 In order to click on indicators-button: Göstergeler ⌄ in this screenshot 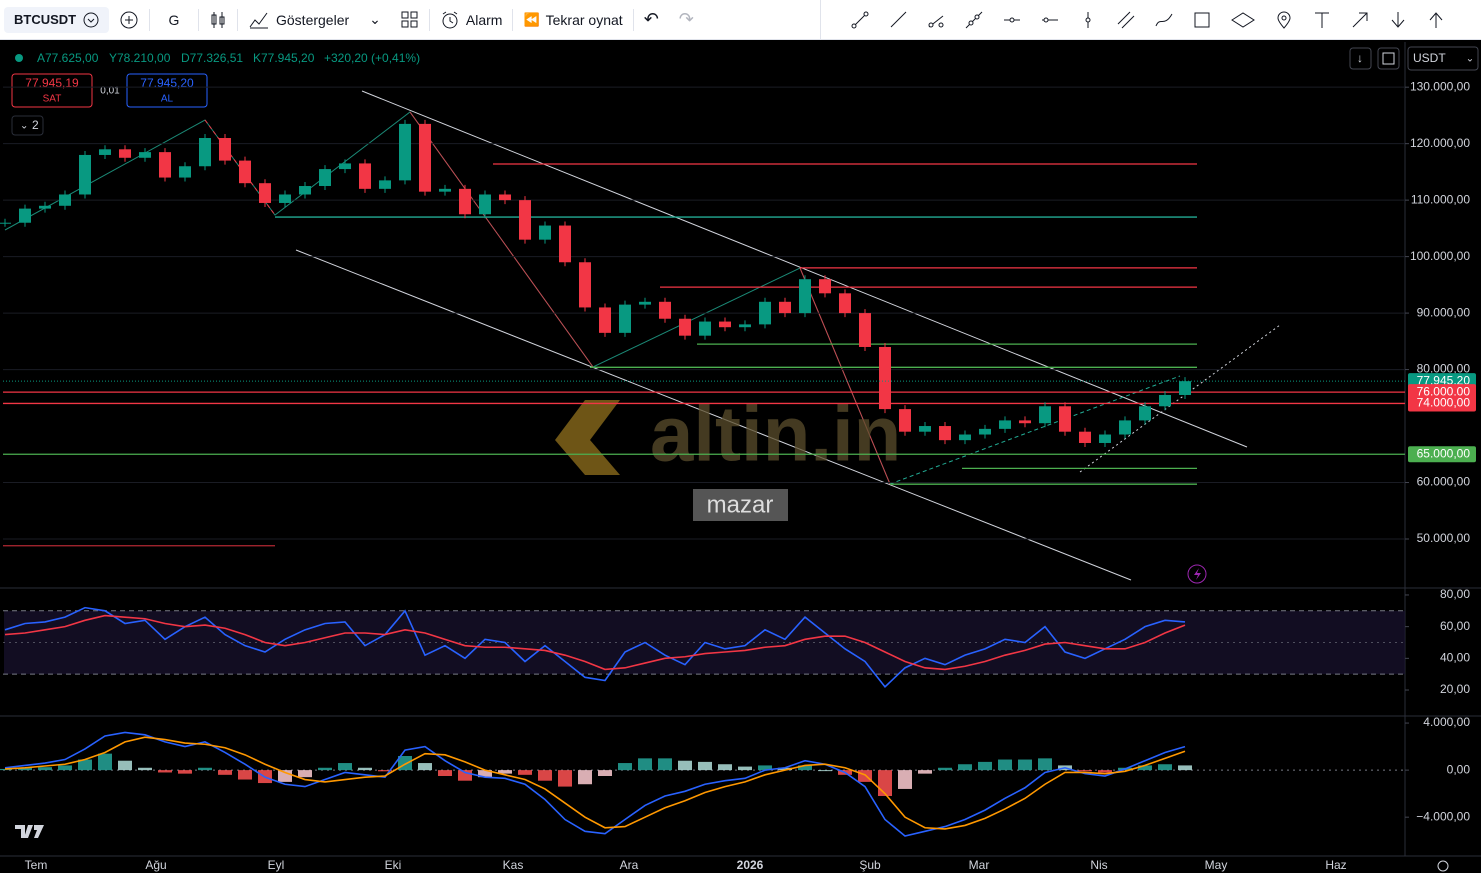, I will do `click(314, 20)`.